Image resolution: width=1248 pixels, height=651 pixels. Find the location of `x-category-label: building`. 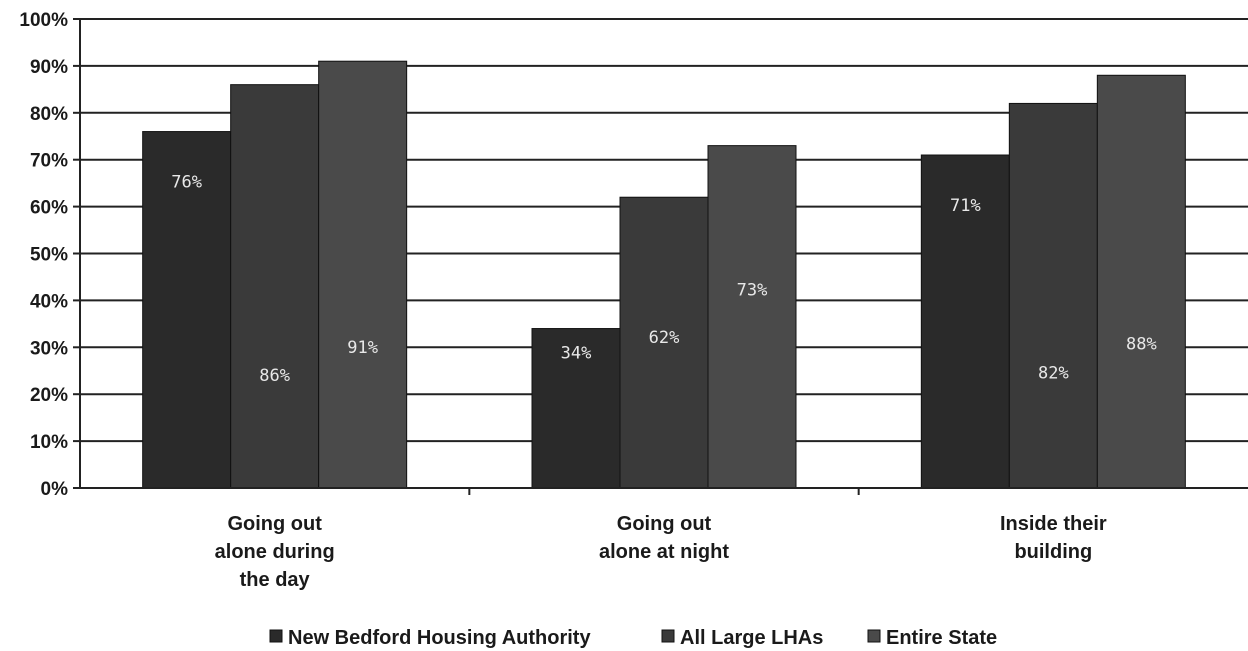

x-category-label: building is located at coordinates (1053, 552).